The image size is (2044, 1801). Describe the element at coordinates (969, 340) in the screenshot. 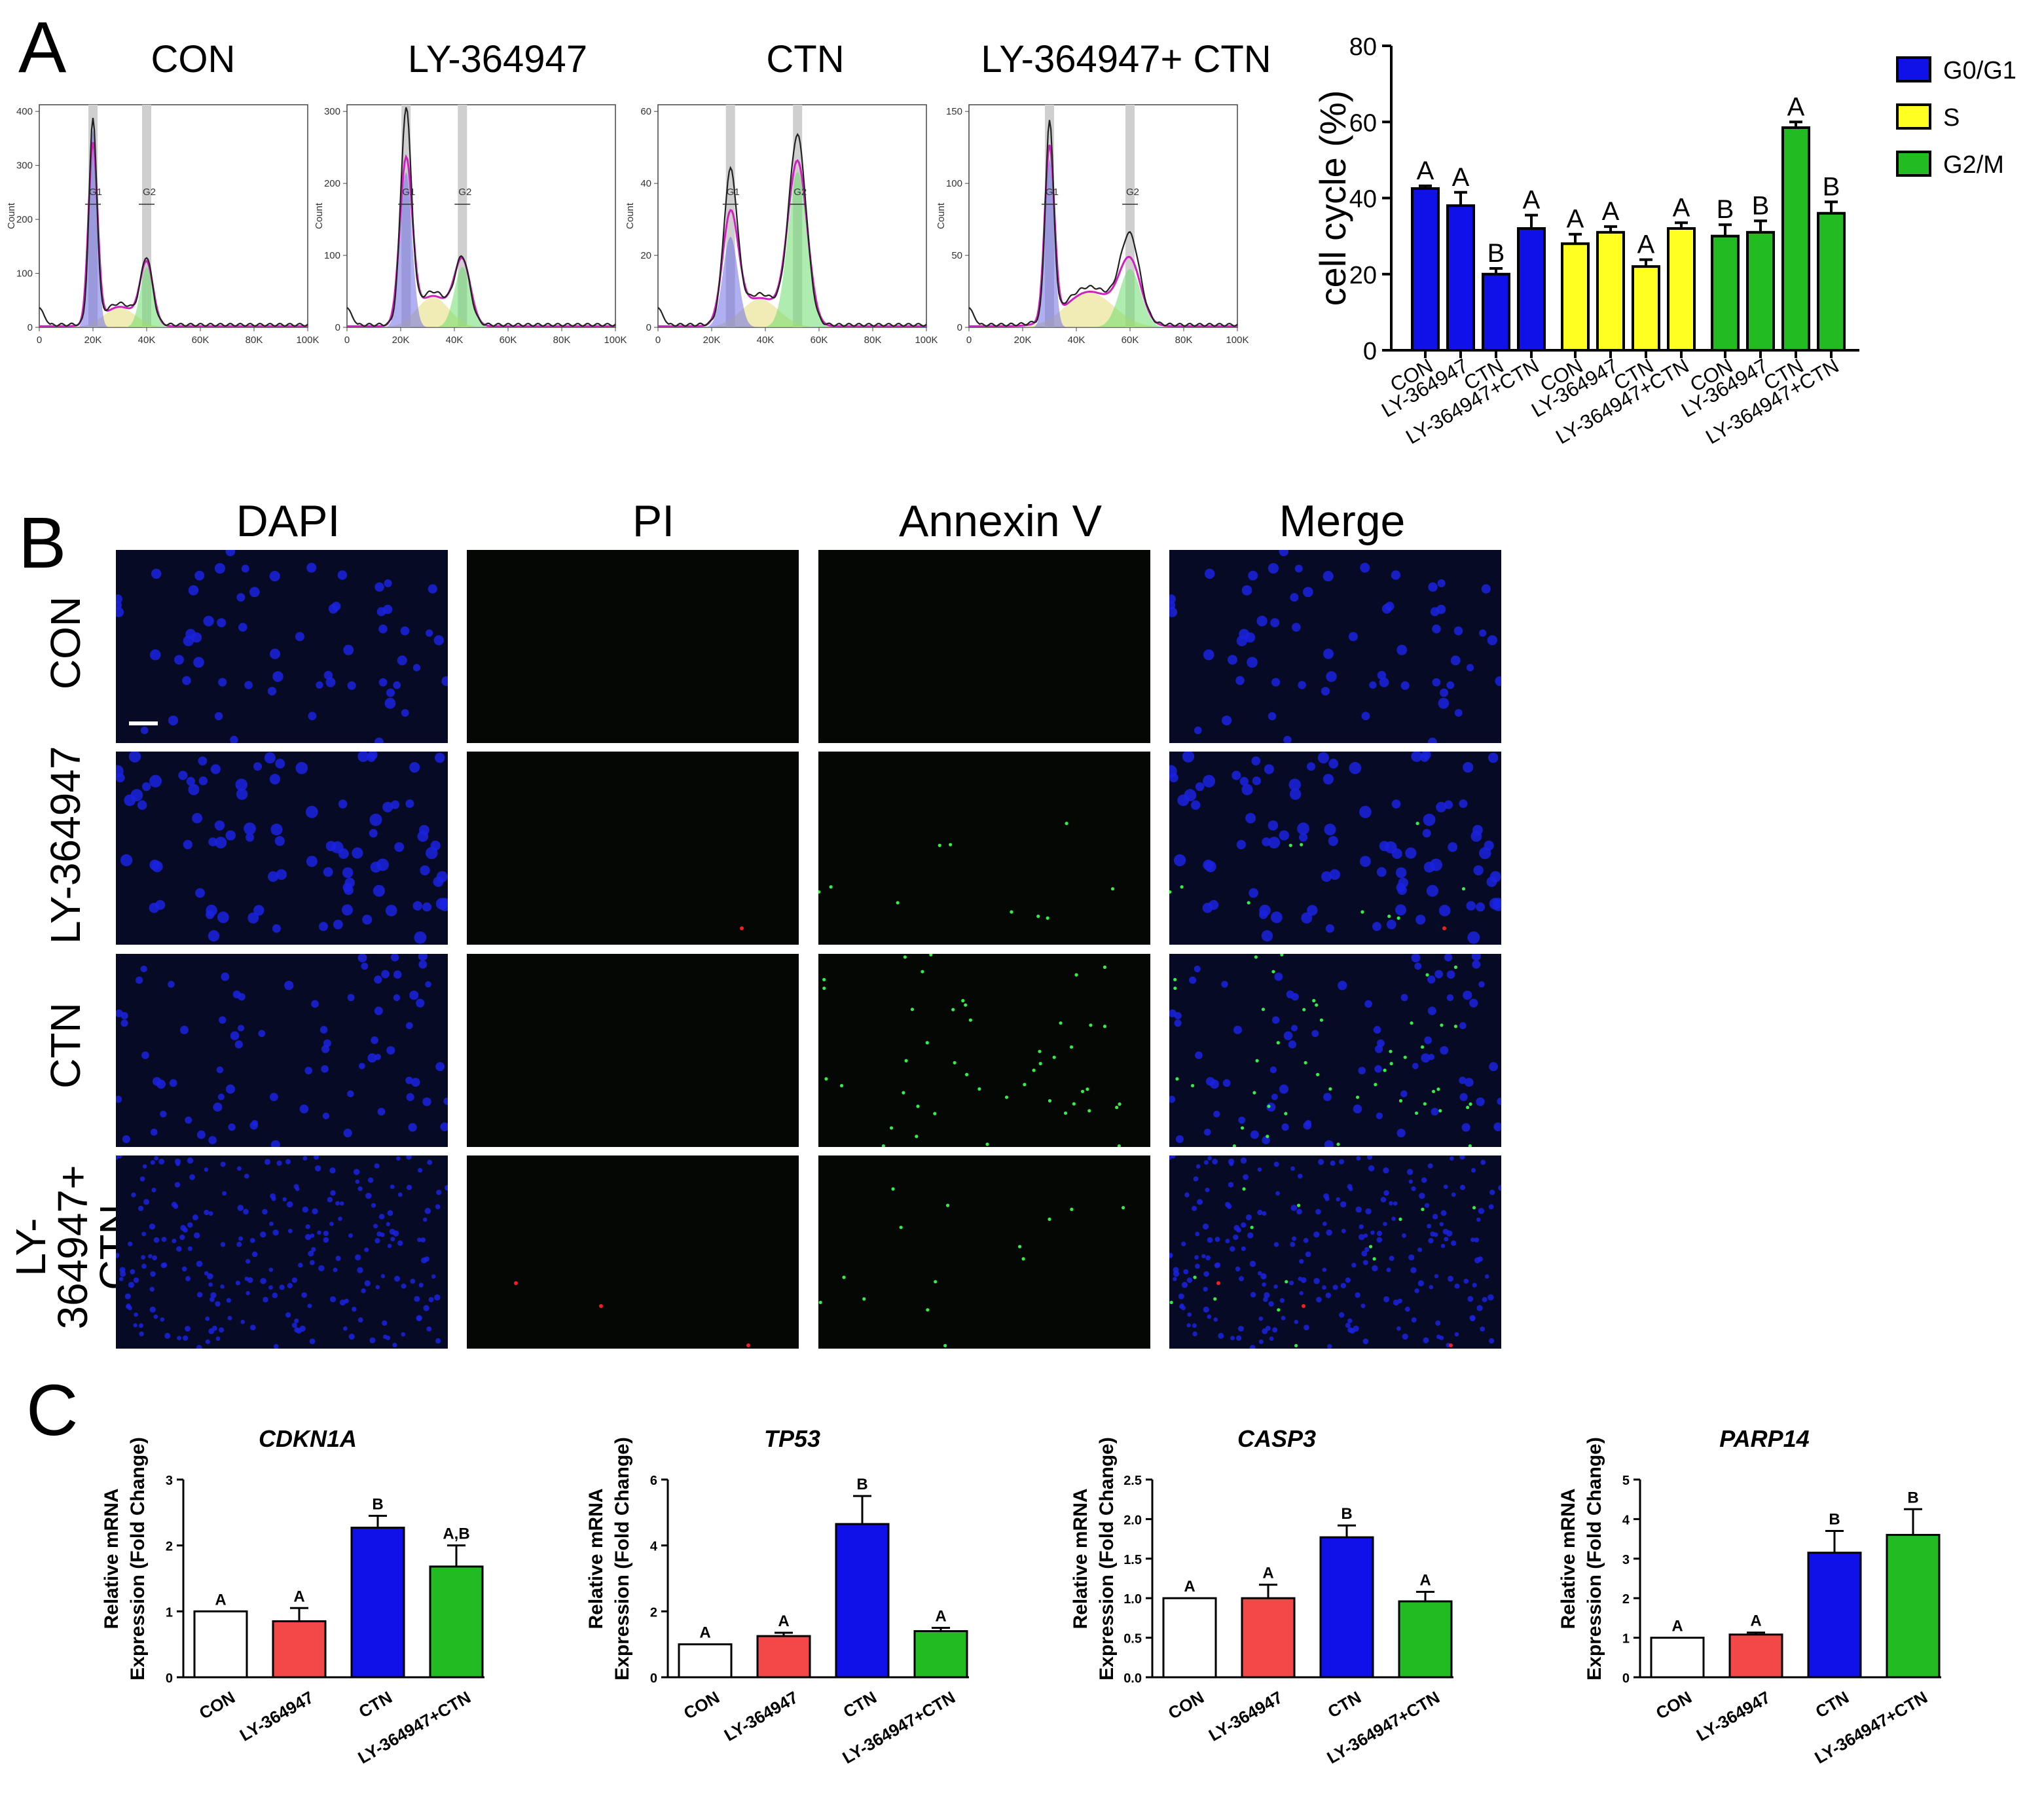

I see `x-tick-label: 0` at that location.